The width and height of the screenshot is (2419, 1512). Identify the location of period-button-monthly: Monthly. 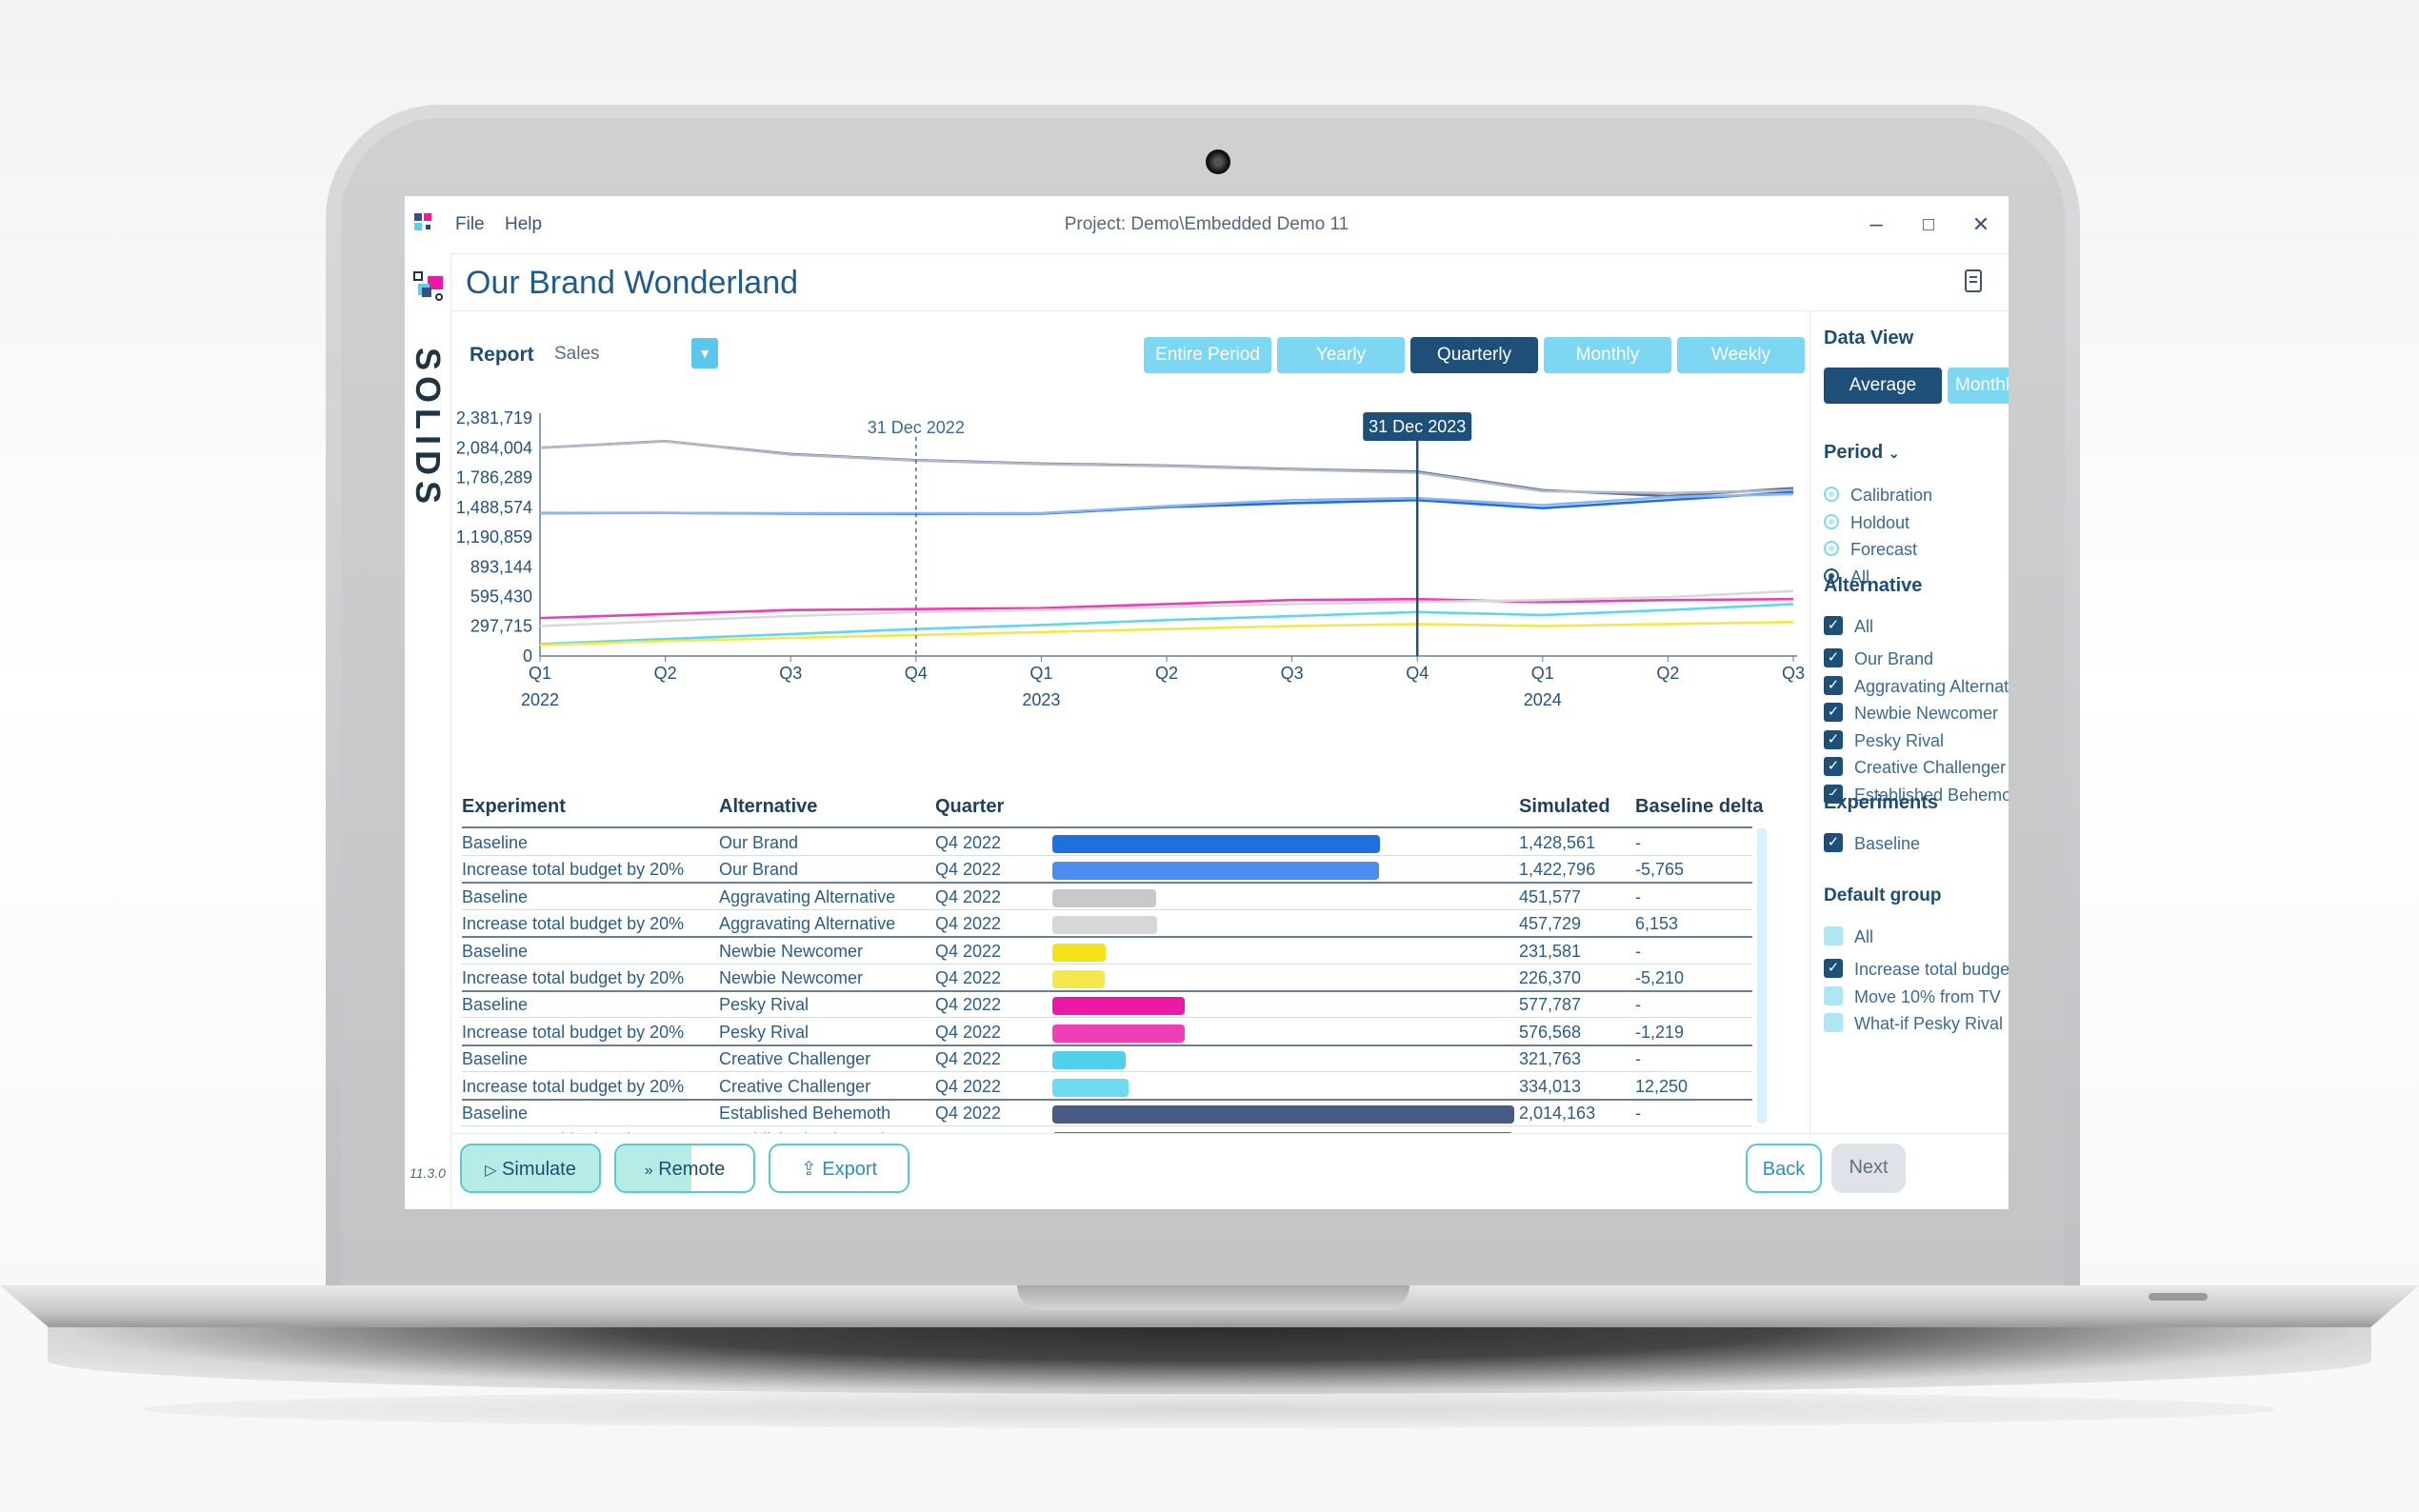
(1607, 355).